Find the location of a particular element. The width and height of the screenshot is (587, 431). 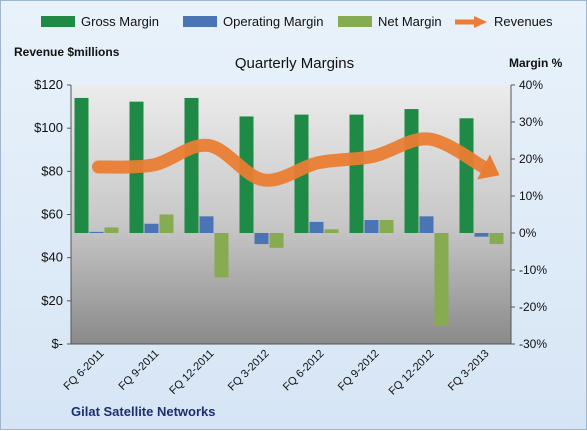

legend-label-net: Net Margin is located at coordinates (410, 21).